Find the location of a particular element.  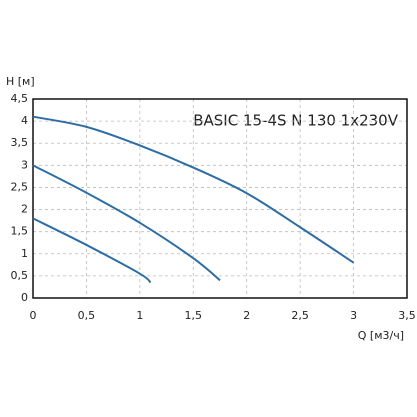

x-tick-label: 0,5 is located at coordinates (87, 315).